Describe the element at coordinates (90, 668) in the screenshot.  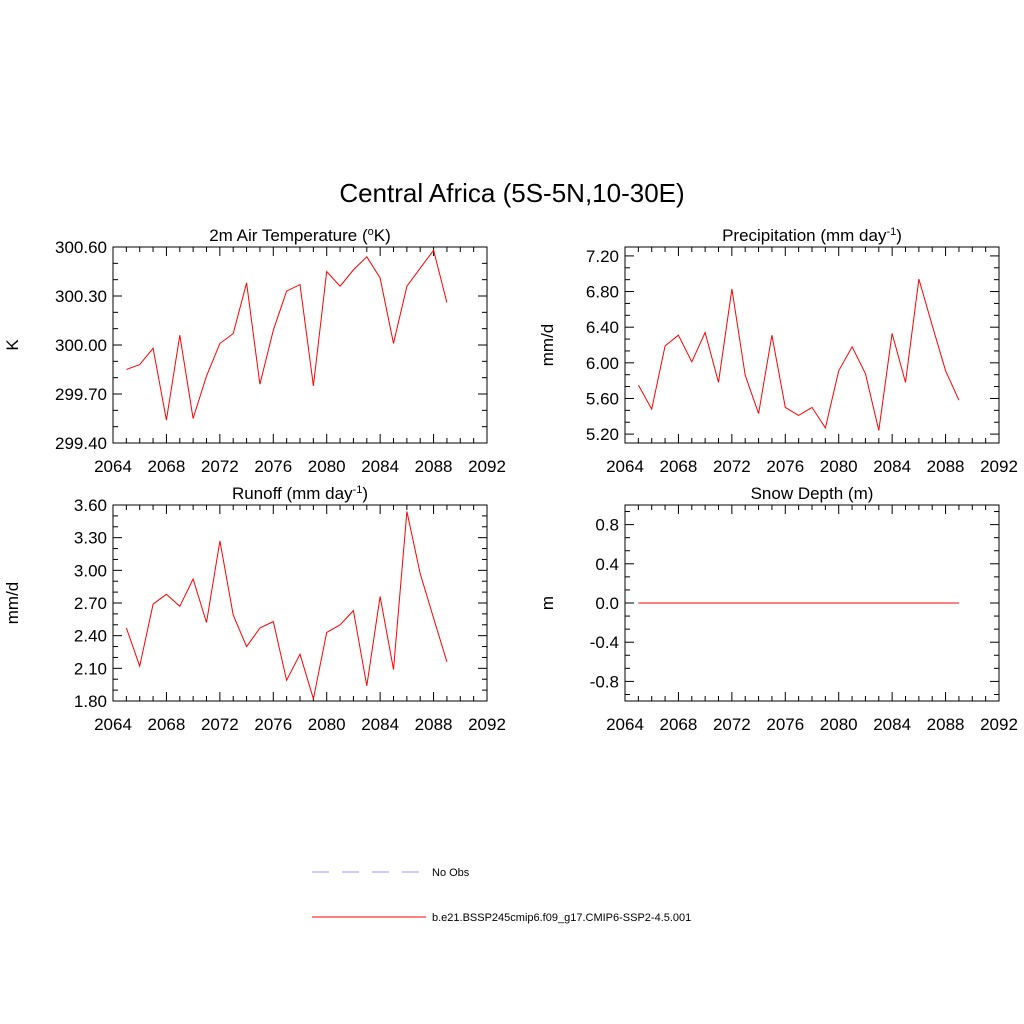
I see `y-tick-label: 2.10` at that location.